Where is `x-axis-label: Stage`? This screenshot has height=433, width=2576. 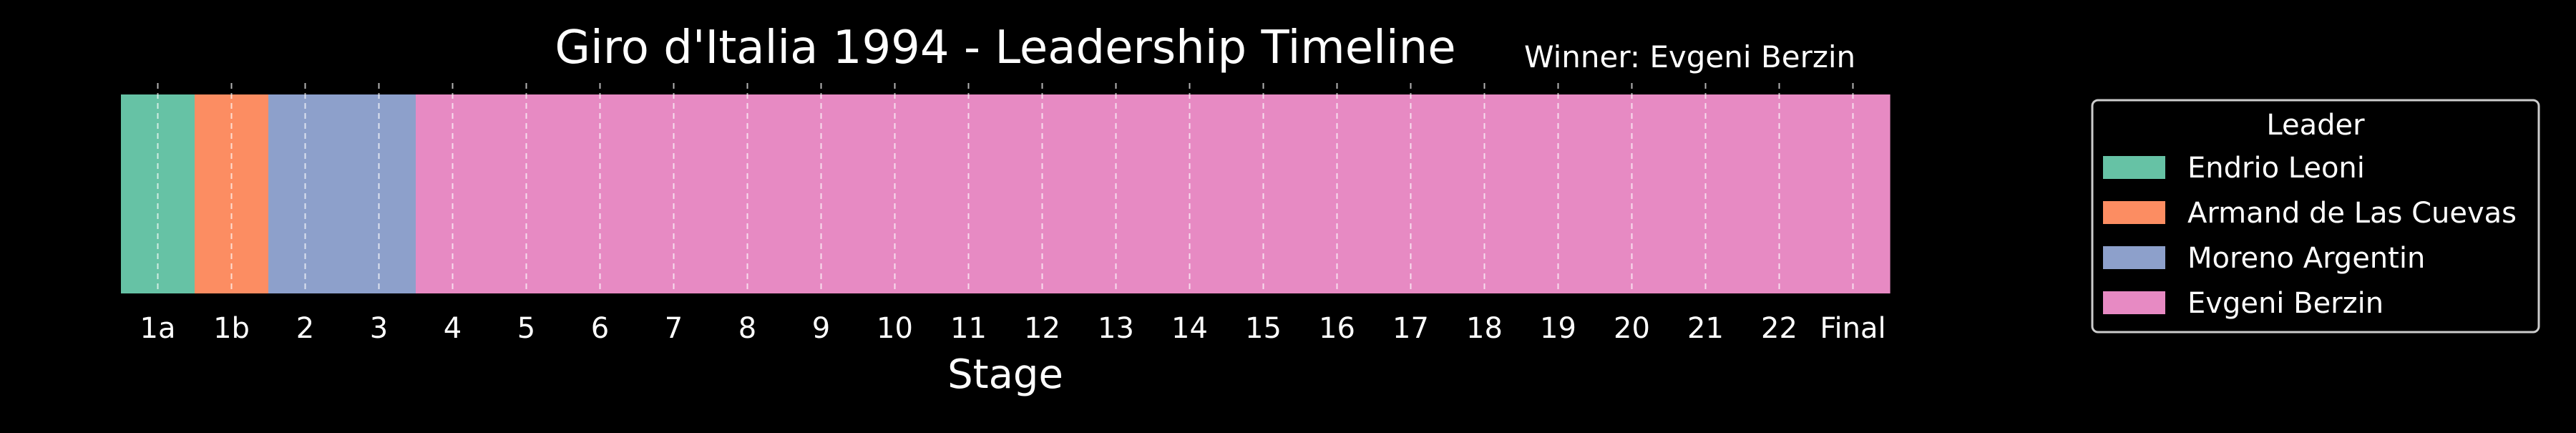 x-axis-label: Stage is located at coordinates (1005, 374).